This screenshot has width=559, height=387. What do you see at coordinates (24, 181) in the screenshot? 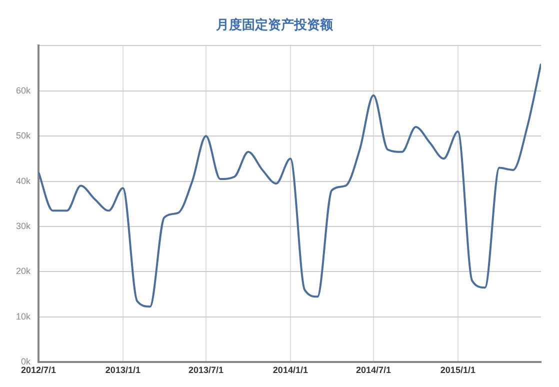
I see `y-tick-label: 40k` at bounding box center [24, 181].